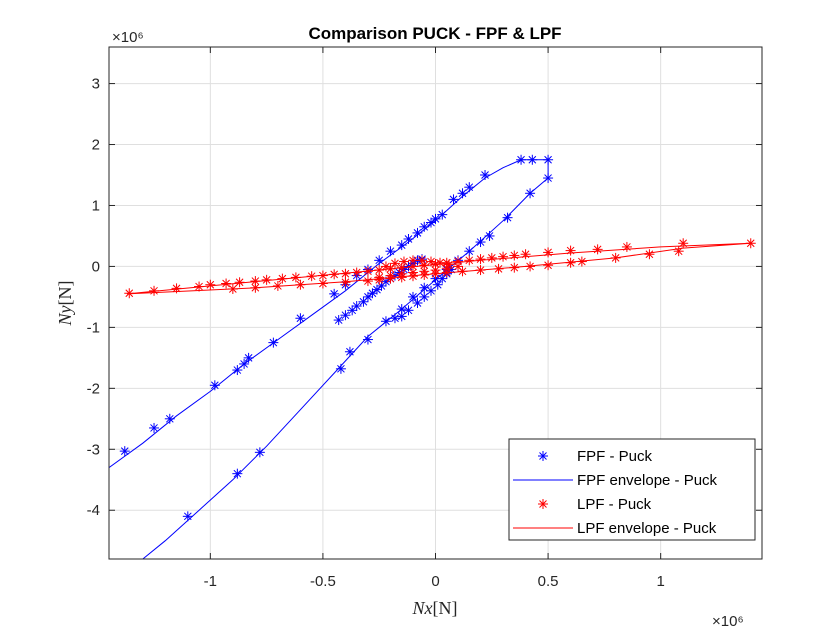 This screenshot has height=630, width=840. I want to click on legend-label: FPF - Puck, so click(615, 456).